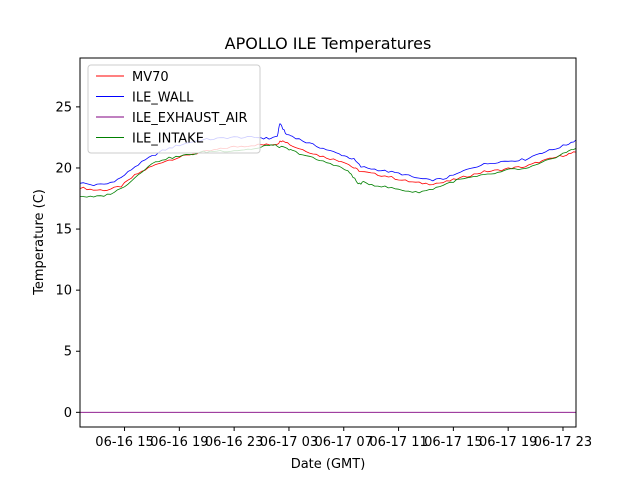 This screenshot has height=480, width=640. What do you see at coordinates (68, 413) in the screenshot?
I see `y-tick-label: 0` at bounding box center [68, 413].